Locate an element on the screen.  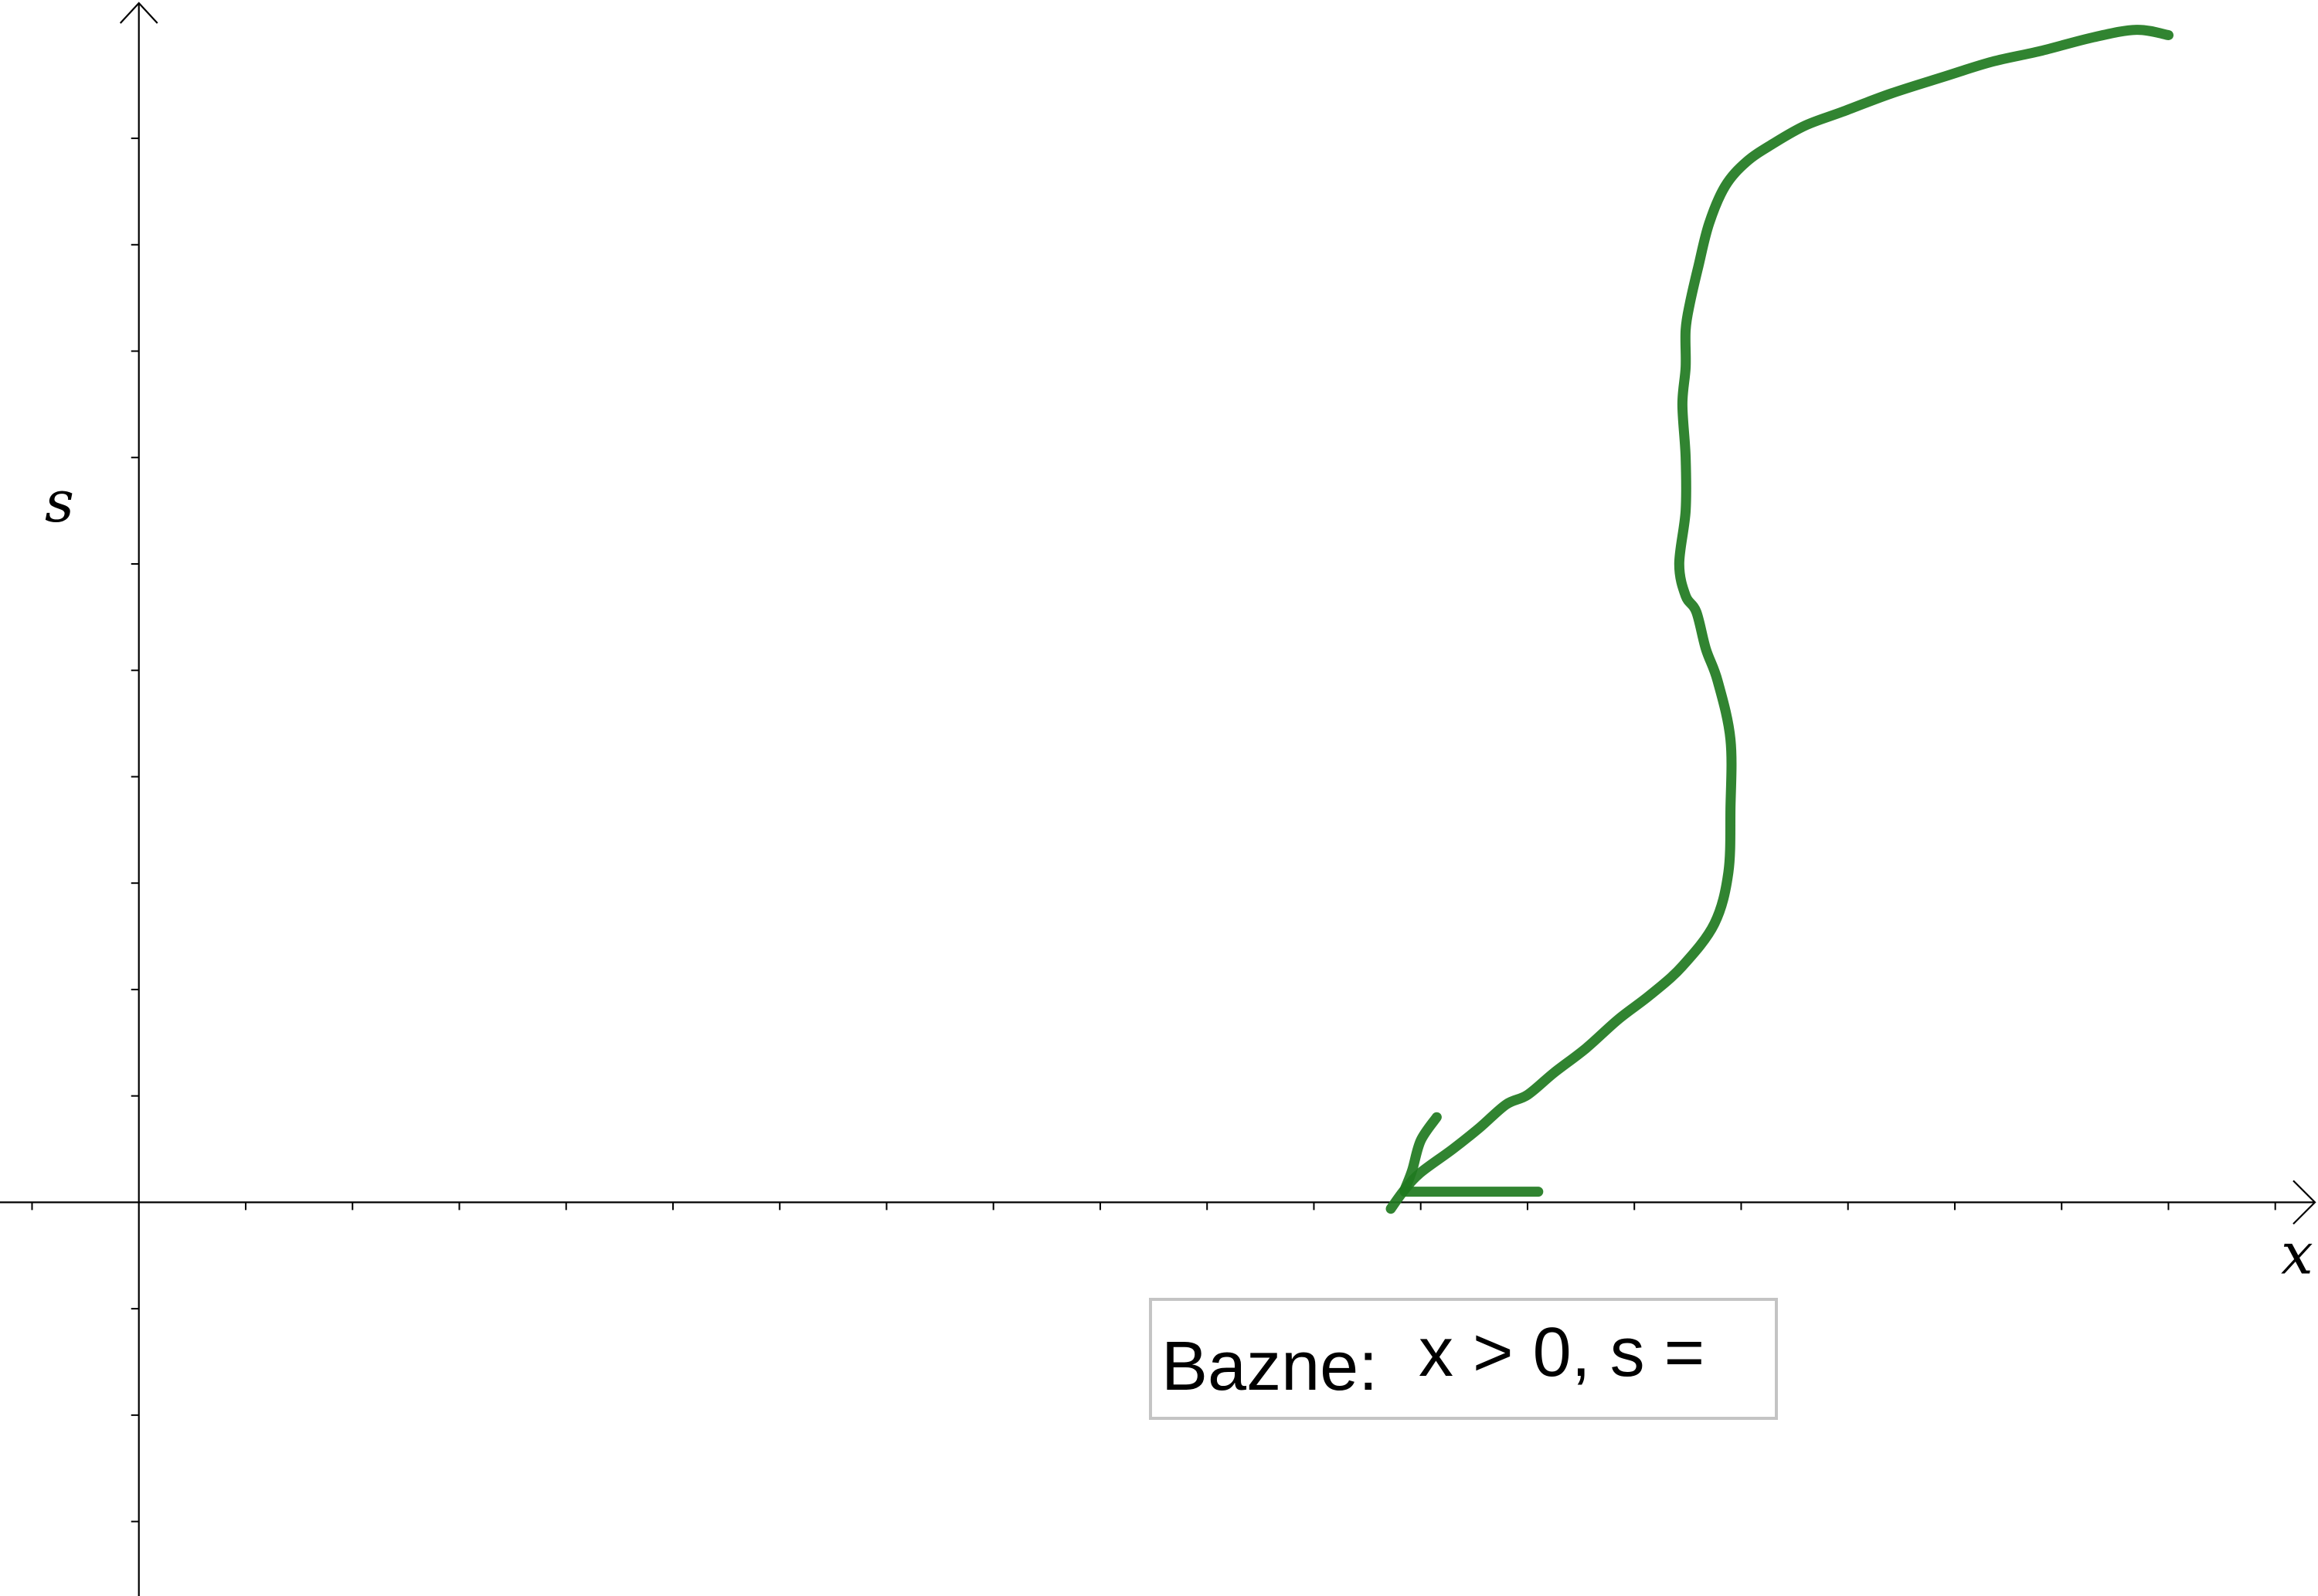
x-axis-arrowhead is located at coordinates (2304, 1202).